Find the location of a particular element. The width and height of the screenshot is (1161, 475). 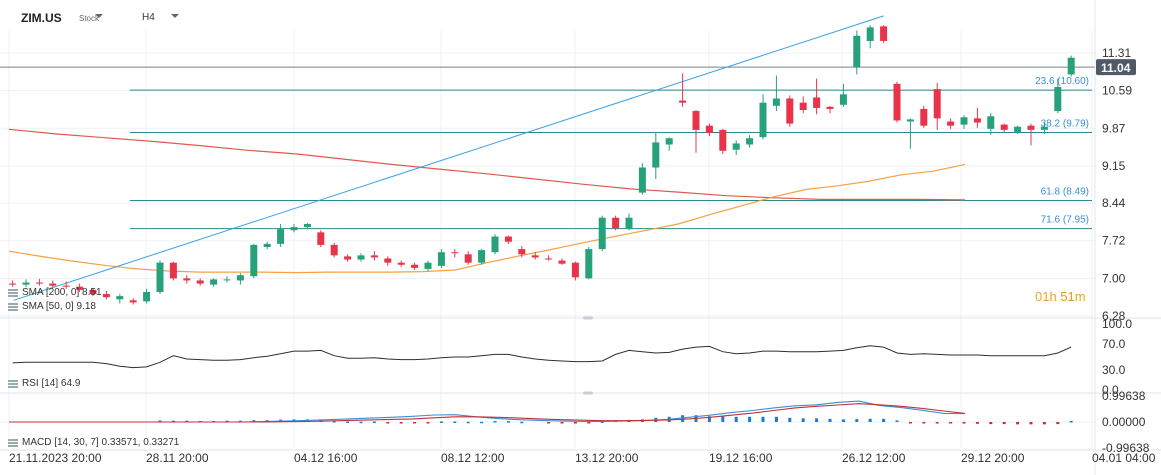

macd-signal-line is located at coordinates (487, 413).